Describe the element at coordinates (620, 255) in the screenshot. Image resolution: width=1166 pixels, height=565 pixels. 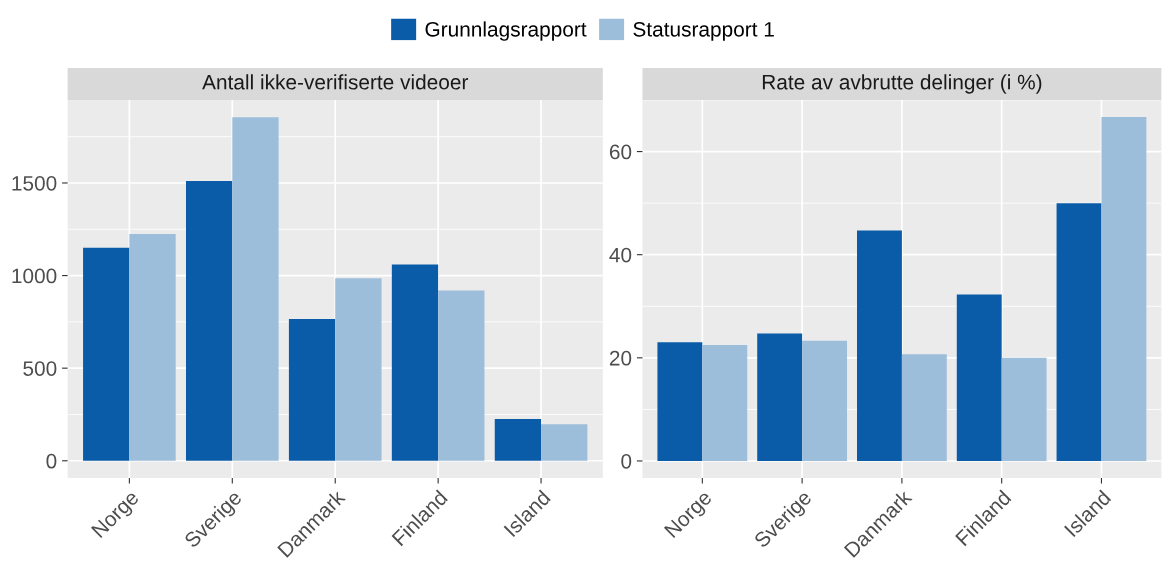
I see `y-tick-label: 40` at that location.